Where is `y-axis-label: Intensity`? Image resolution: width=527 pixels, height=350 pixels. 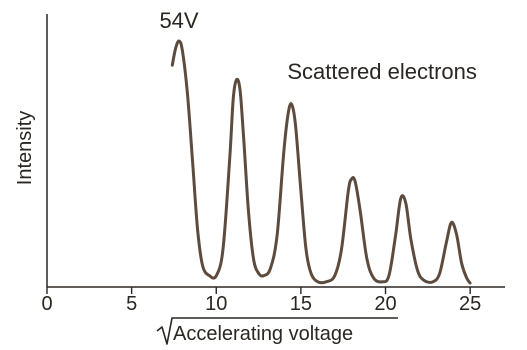
y-axis-label: Intensity is located at coordinates (25, 148).